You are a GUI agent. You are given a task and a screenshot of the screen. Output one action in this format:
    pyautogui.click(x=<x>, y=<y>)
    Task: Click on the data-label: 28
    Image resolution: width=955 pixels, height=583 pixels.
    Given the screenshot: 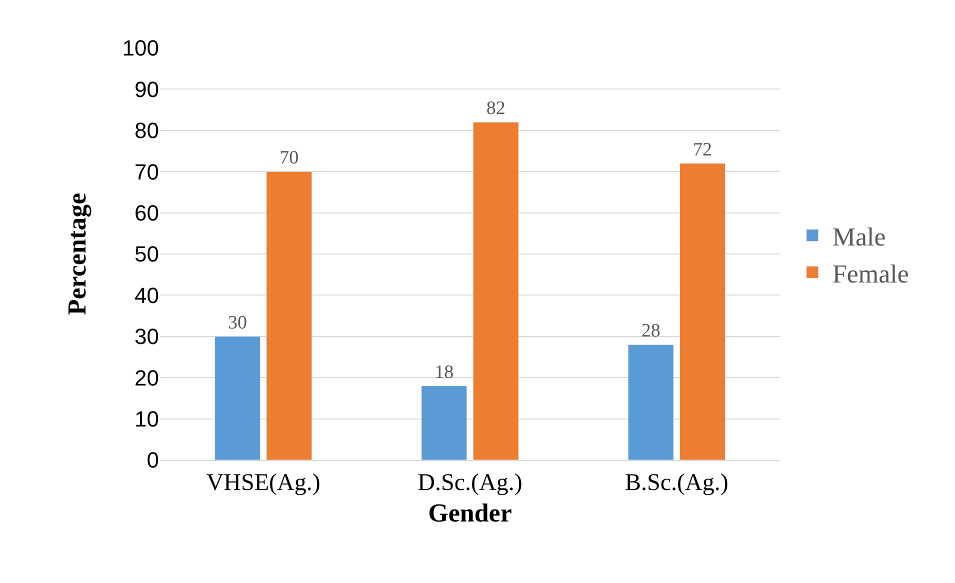 What is the action you would take?
    pyautogui.click(x=650, y=331)
    